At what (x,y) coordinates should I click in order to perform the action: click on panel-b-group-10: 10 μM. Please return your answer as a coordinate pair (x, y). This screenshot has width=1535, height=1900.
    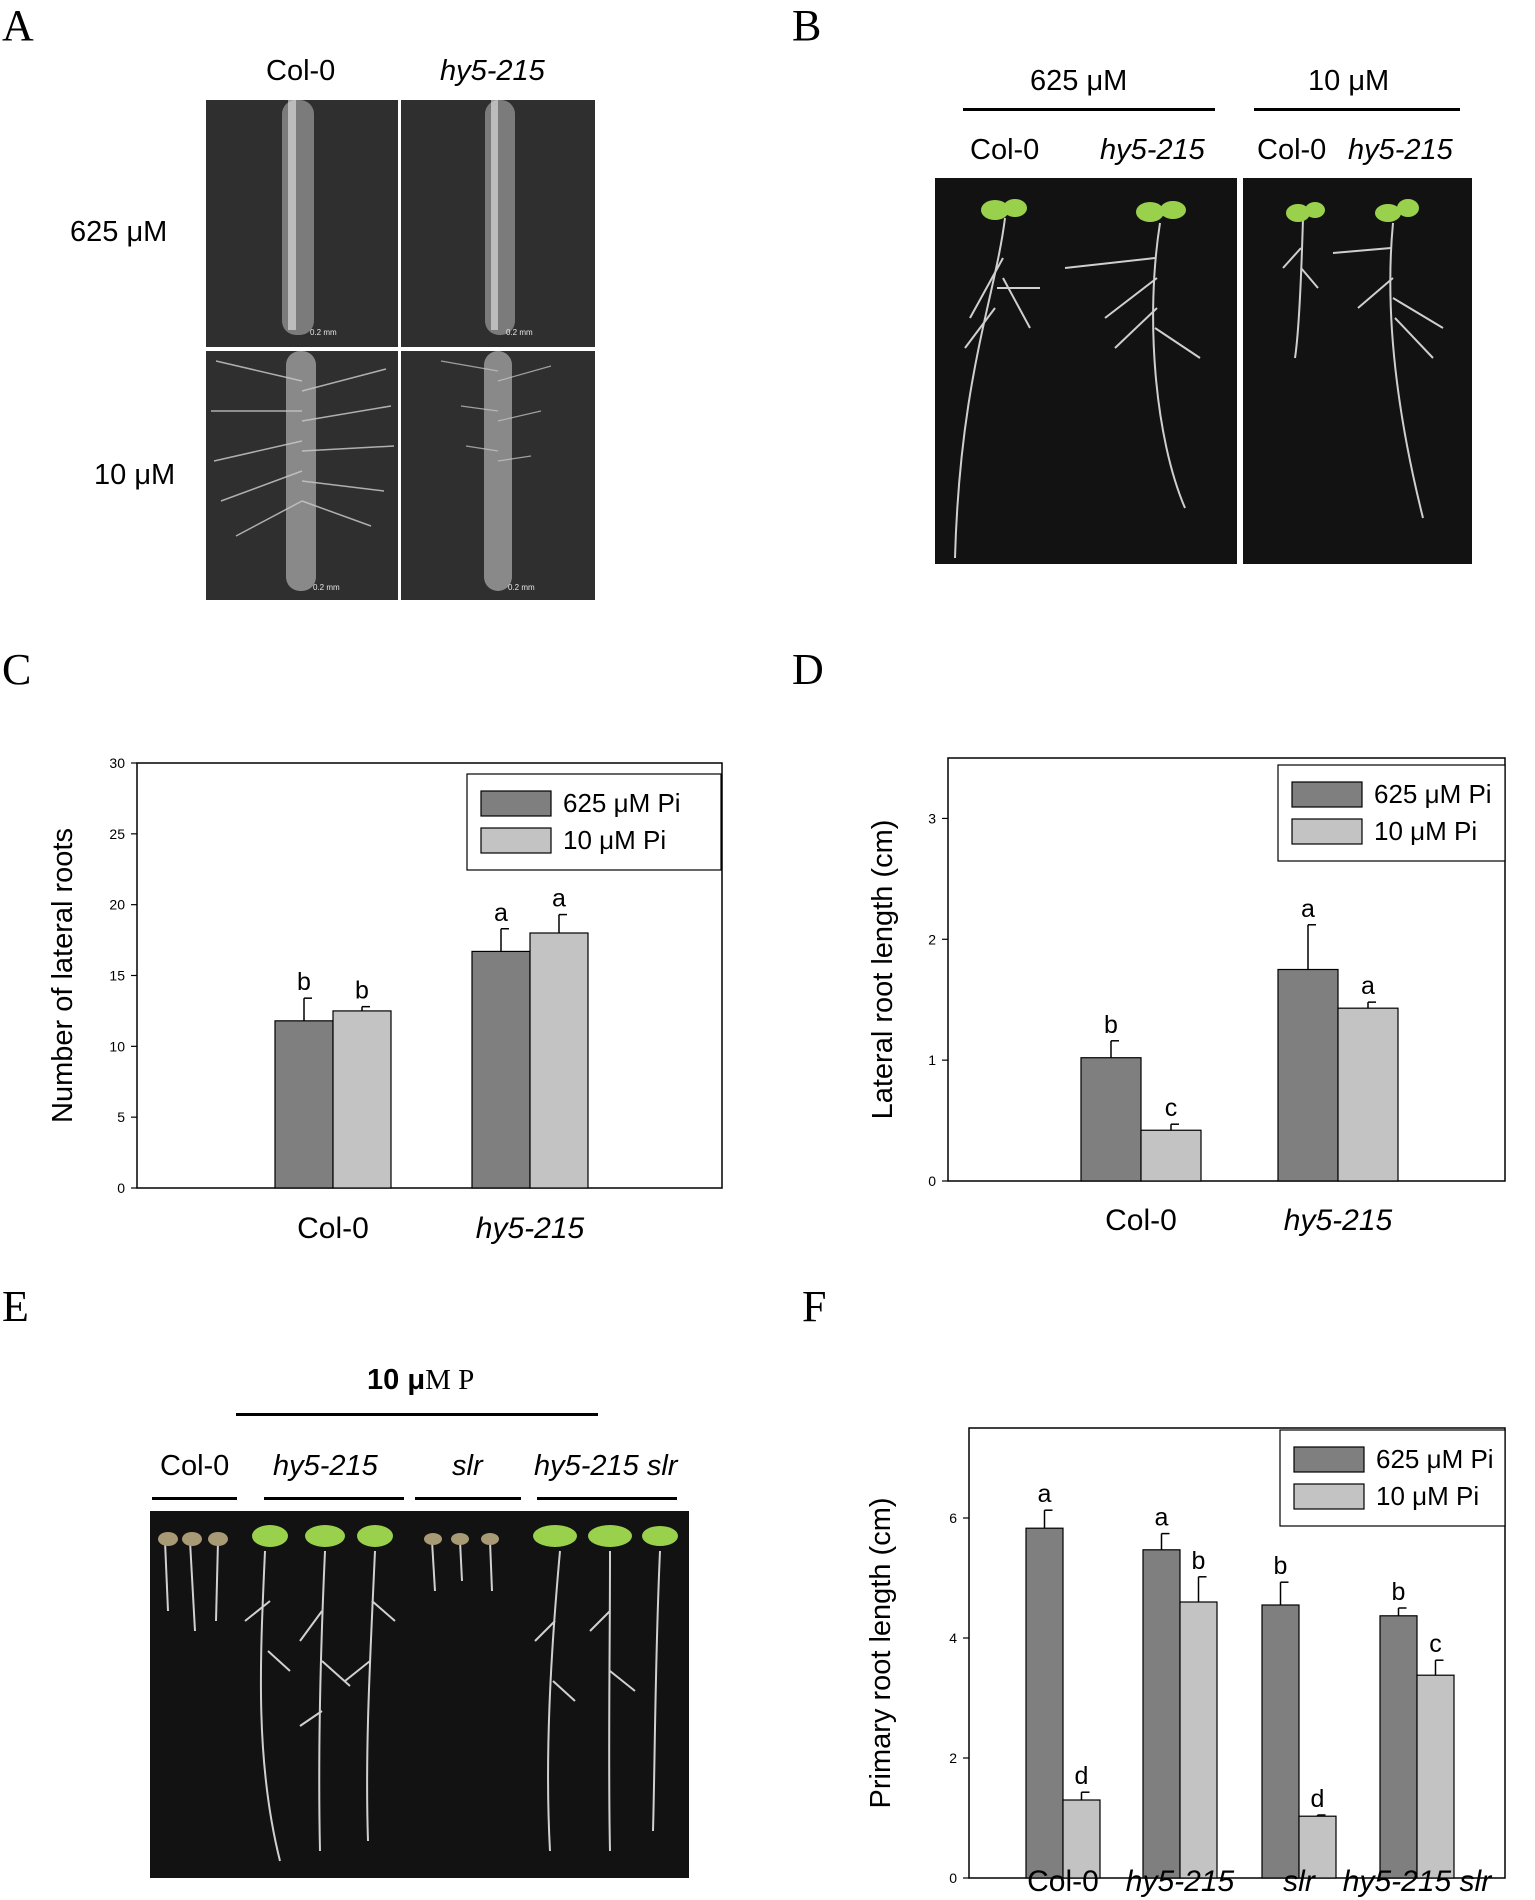
    Looking at the image, I should click on (1349, 81).